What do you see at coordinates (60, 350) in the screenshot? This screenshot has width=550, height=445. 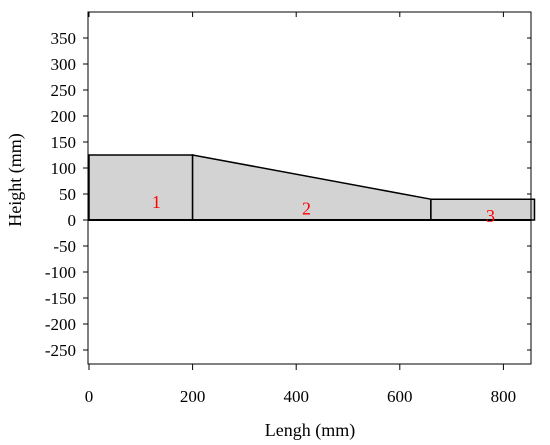 I see `y-tick-label: -250` at bounding box center [60, 350].